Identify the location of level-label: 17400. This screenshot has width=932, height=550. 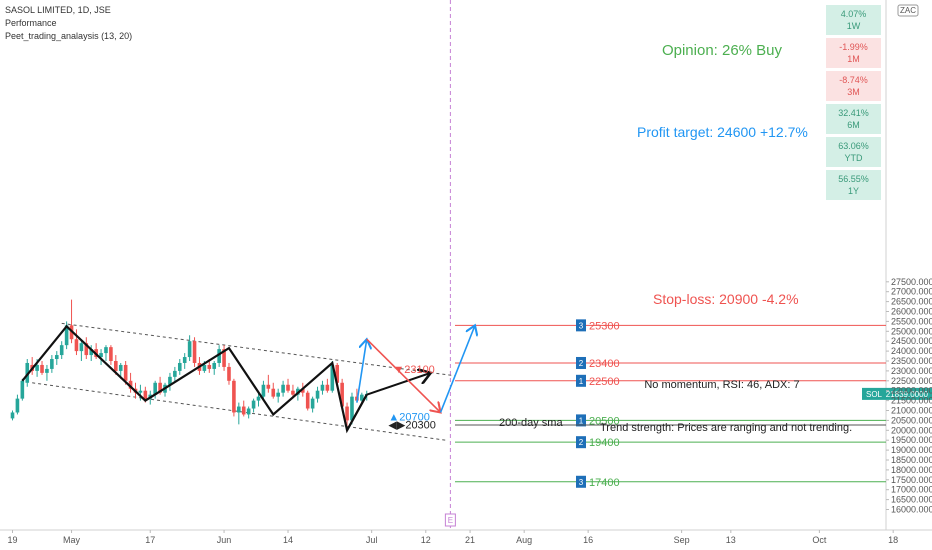
(604, 483).